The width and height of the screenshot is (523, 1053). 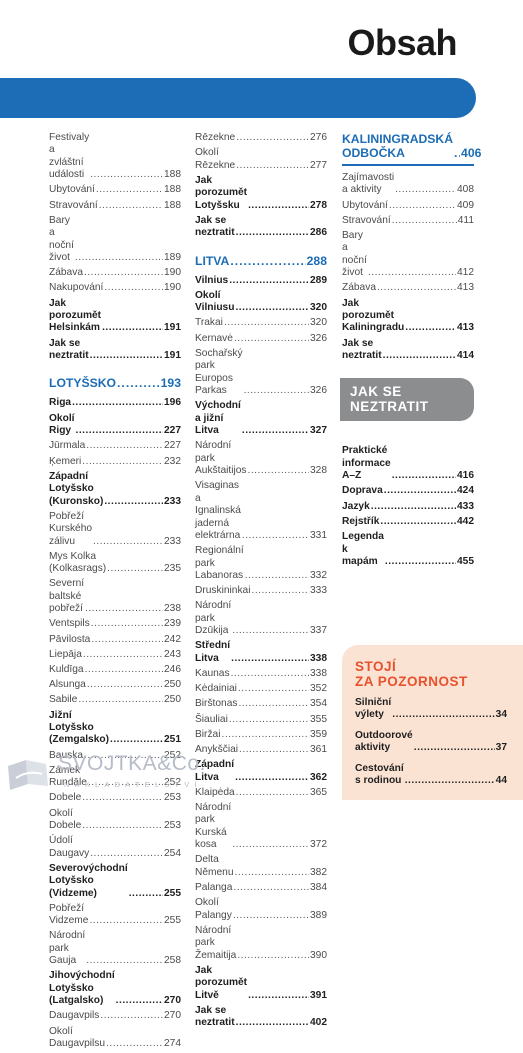 What do you see at coordinates (115, 820) in the screenshot?
I see `toc-entry-okoli-dobele: Okolí Dobele 253` at bounding box center [115, 820].